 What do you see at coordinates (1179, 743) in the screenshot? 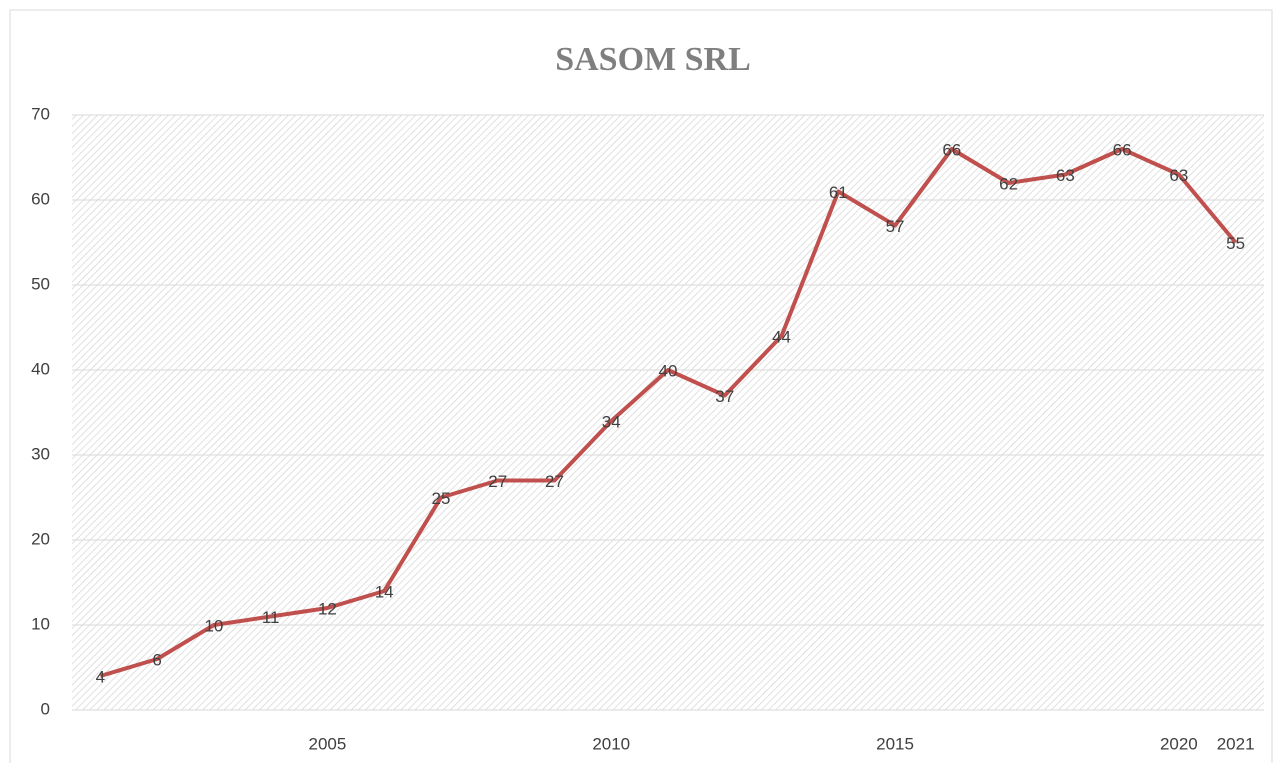
I see `x-tick-label: 2020` at bounding box center [1179, 743].